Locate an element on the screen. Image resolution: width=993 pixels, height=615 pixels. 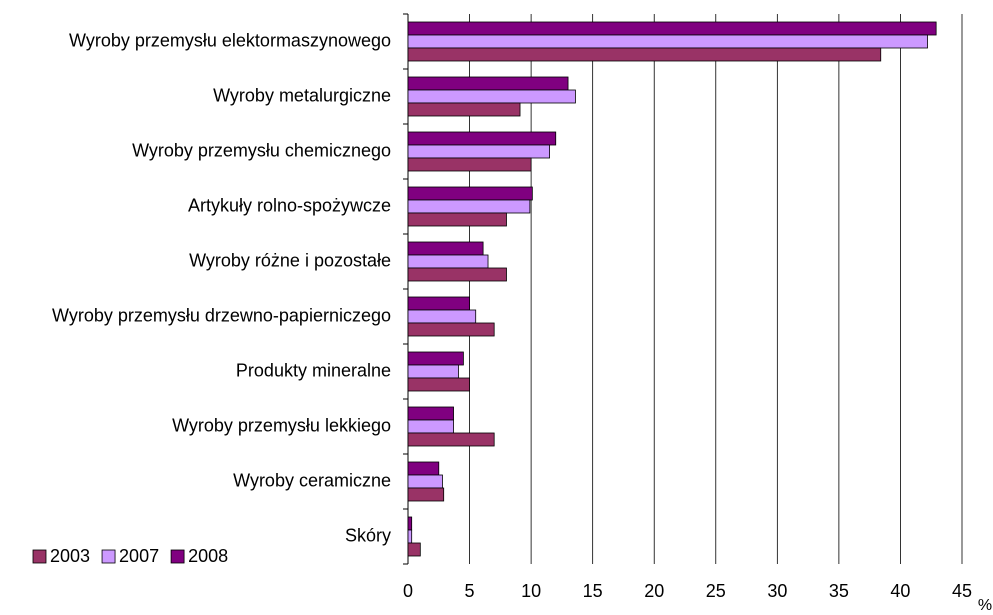
x-tick-label: 0 is located at coordinates (408, 591).